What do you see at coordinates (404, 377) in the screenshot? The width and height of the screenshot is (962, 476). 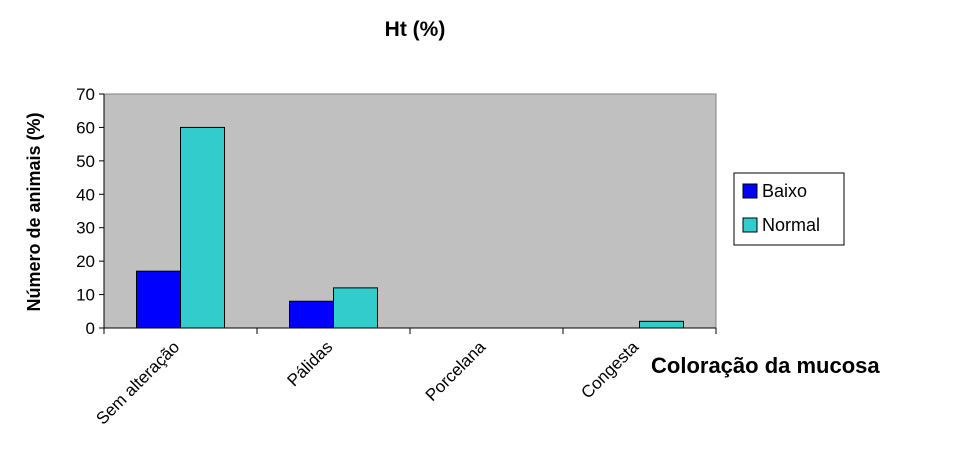 I see `x-axis: Sem alteração Pálidas Porcelana Congesta` at bounding box center [404, 377].